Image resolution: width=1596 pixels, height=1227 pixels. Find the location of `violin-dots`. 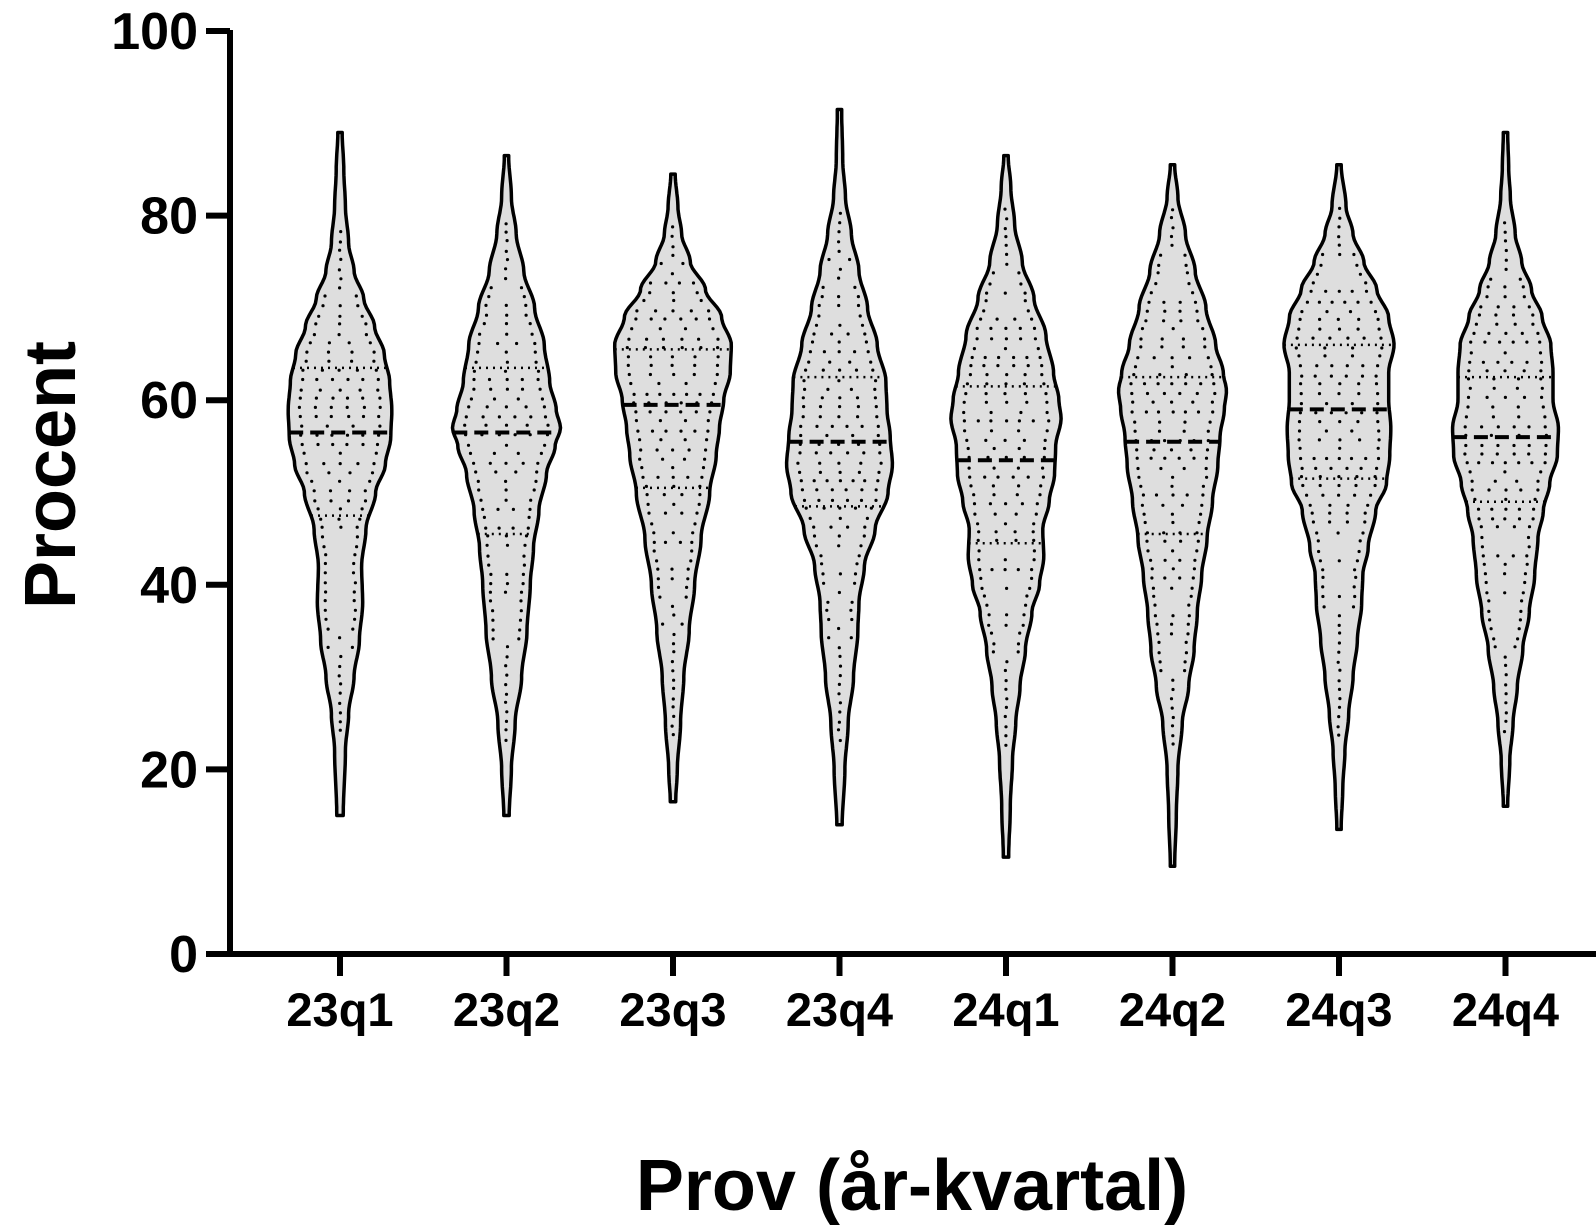

violin-dots is located at coordinates (1505, 477).